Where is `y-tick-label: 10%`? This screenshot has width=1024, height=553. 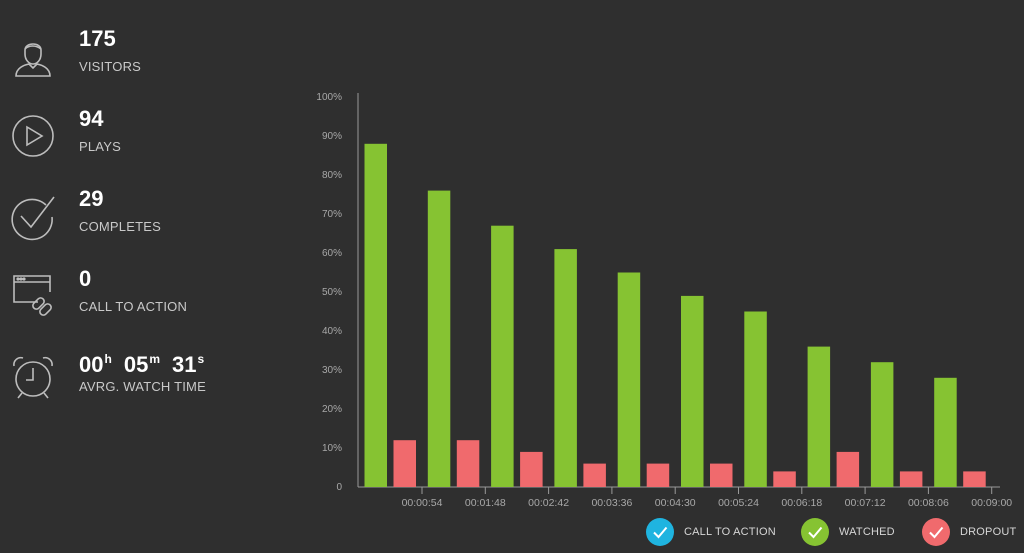
y-tick-label: 10% is located at coordinates (332, 448).